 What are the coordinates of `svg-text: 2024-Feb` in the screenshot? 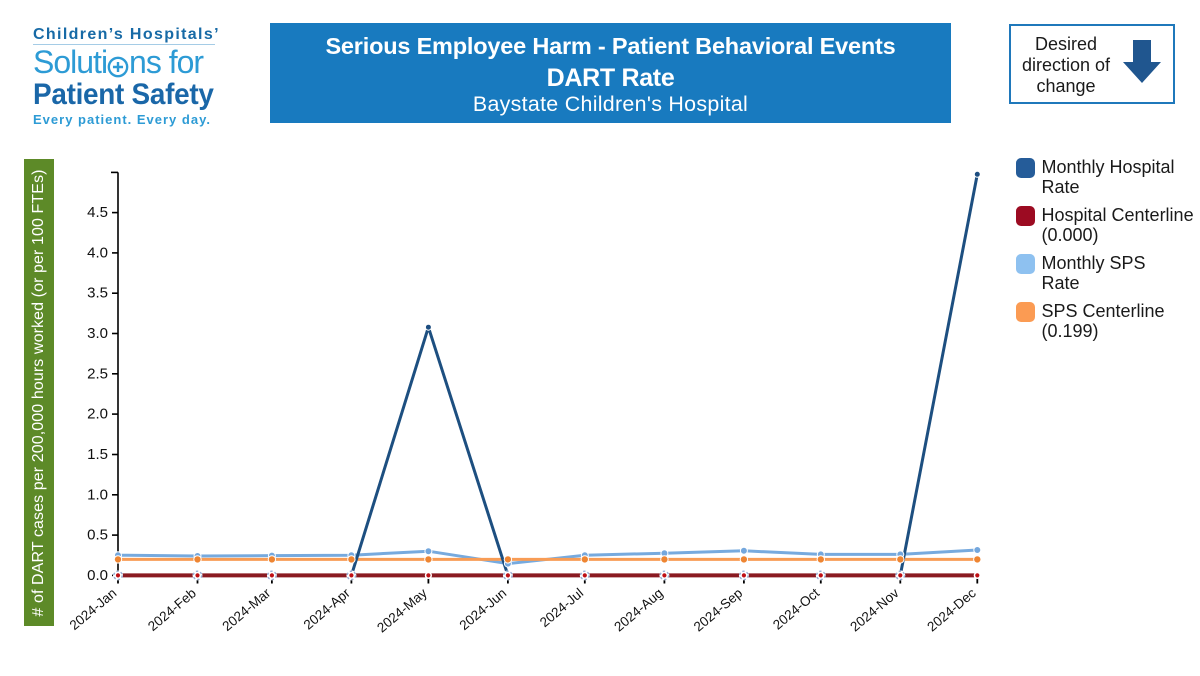 It's located at (172, 609).